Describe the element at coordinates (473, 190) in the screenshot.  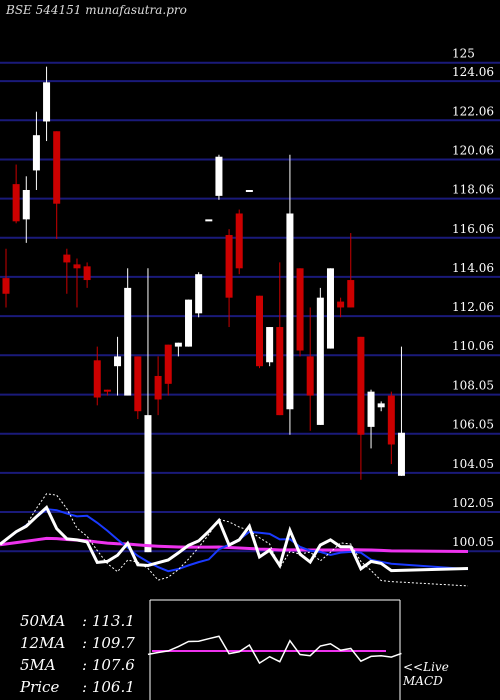
I see `y-tick-label: 118.06` at that location.